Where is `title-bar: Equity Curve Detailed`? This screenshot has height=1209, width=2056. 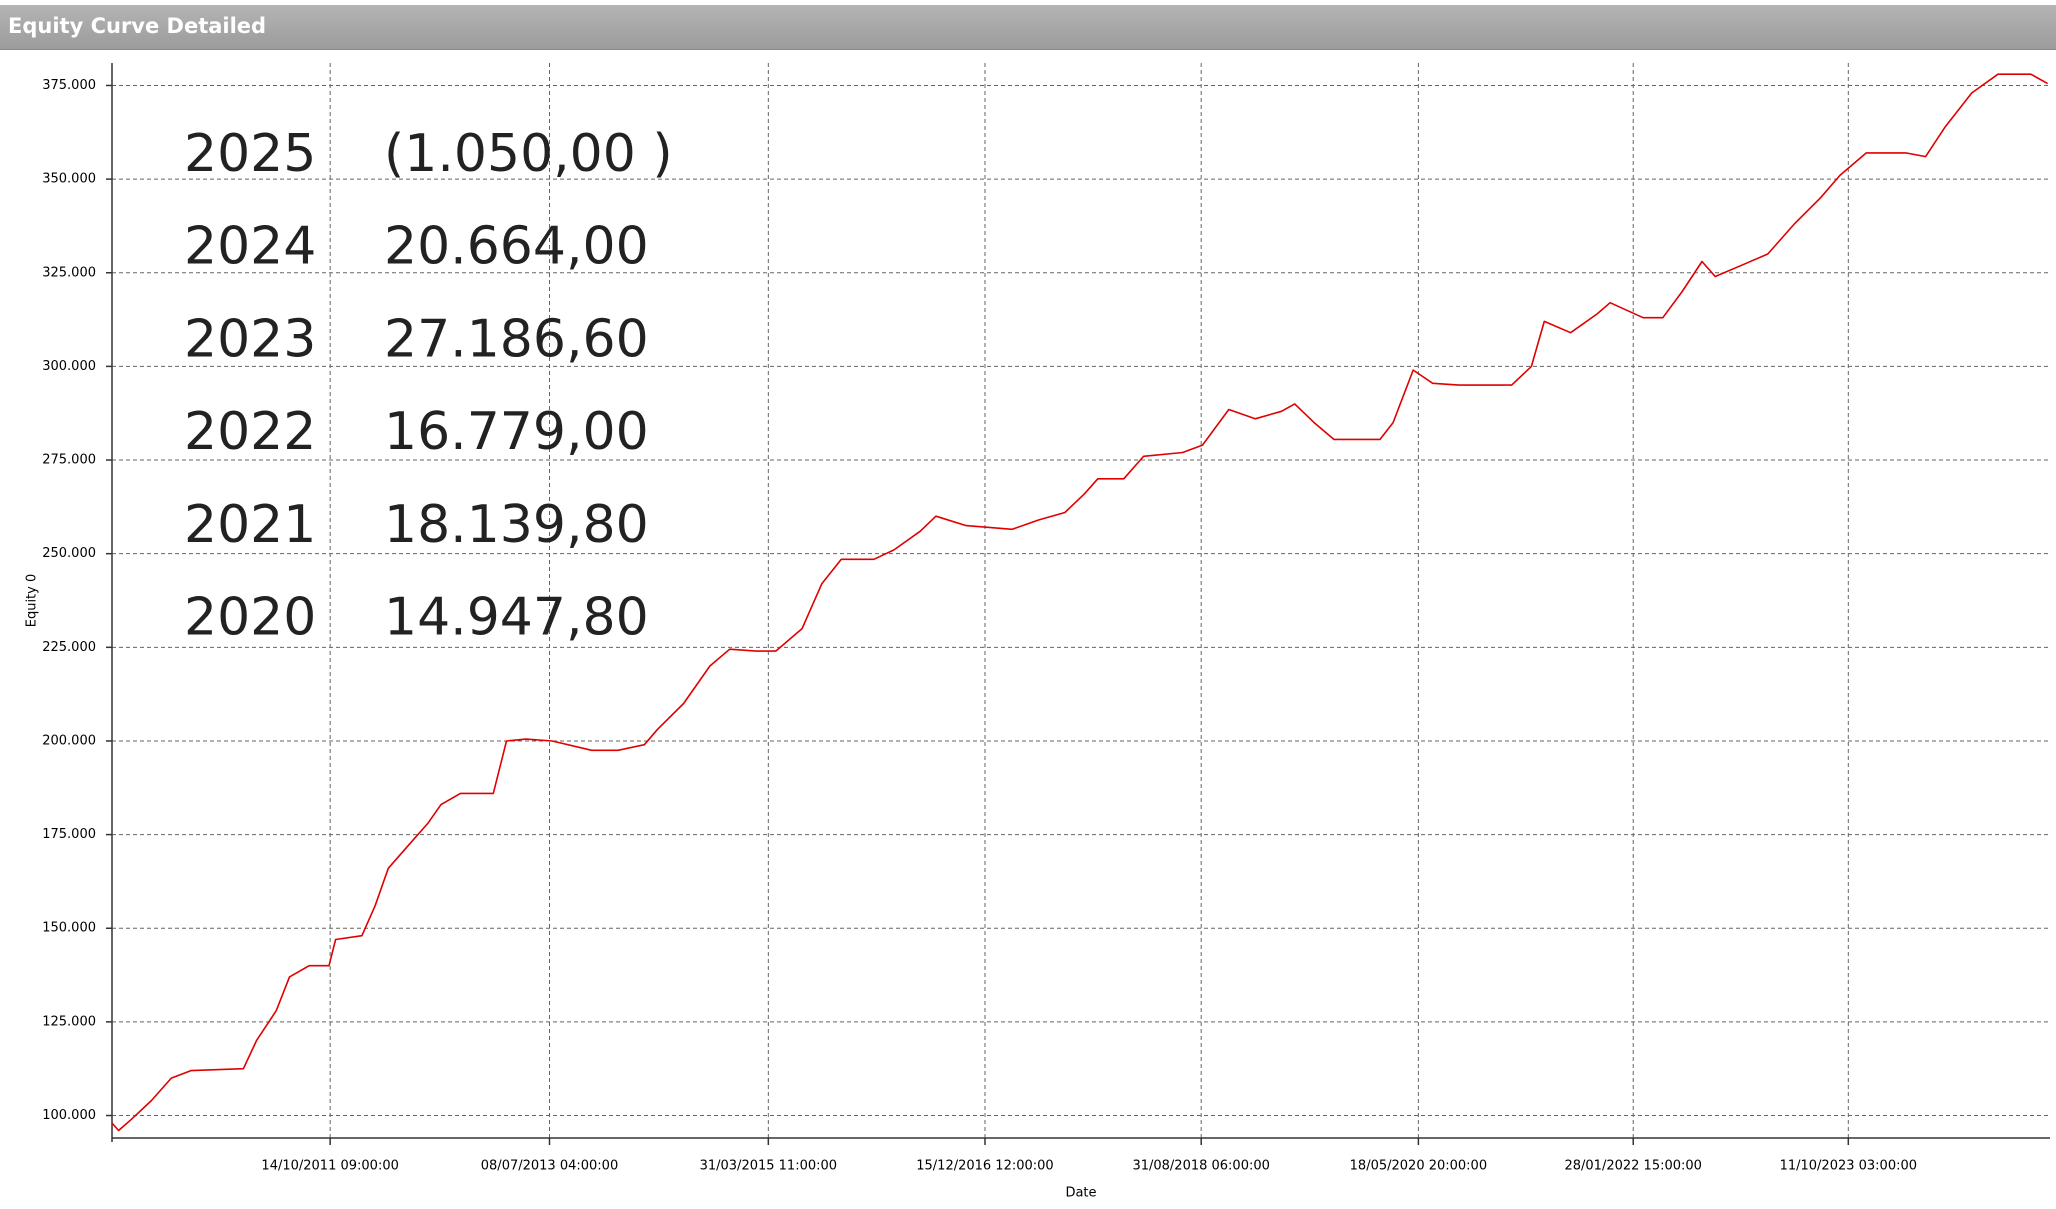 title-bar: Equity Curve Detailed is located at coordinates (1028, 27).